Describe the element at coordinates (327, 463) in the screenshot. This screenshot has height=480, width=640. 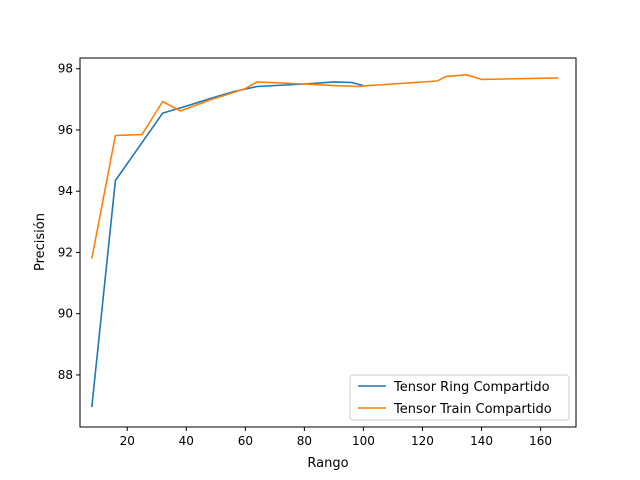
I see `x-axis-label: Rango` at that location.